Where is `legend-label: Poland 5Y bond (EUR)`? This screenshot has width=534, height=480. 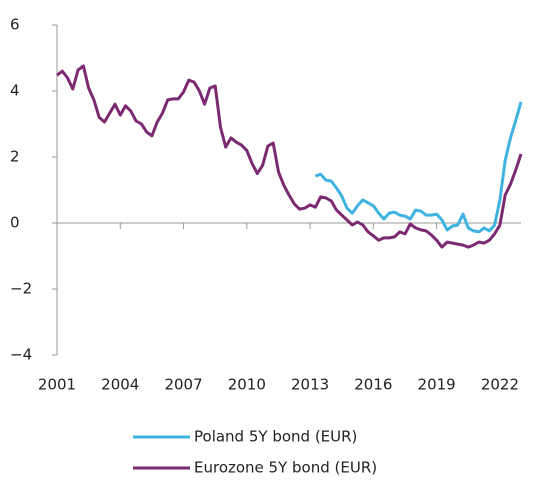 legend-label: Poland 5Y bond (EUR) is located at coordinates (275, 437).